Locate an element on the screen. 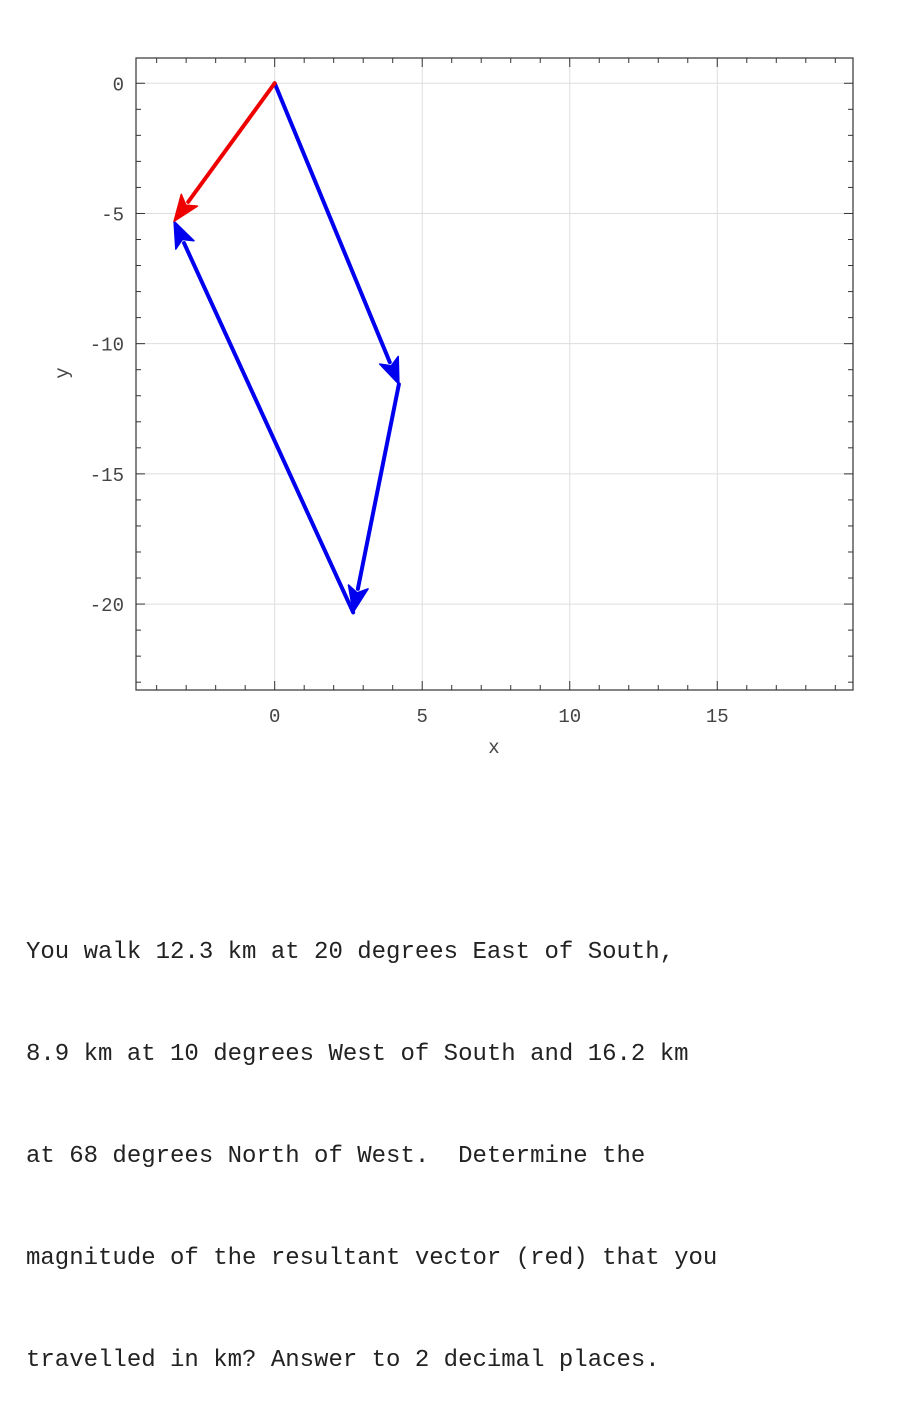 This screenshot has width=900, height=1412. y-tick-label: -5 is located at coordinates (112, 215).